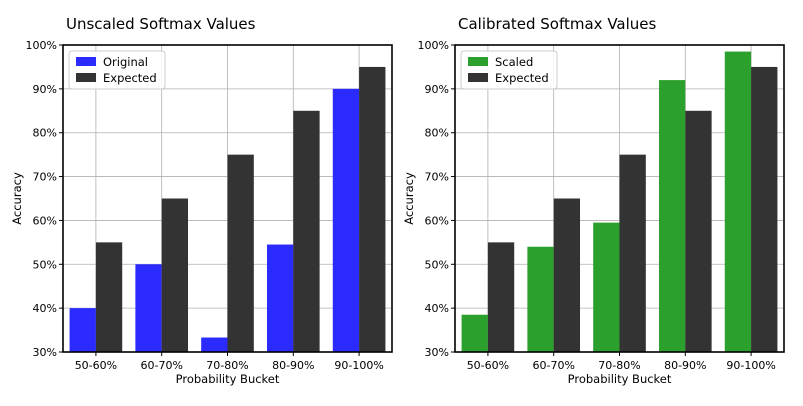 Image resolution: width=803 pixels, height=406 pixels. What do you see at coordinates (86, 61) in the screenshot?
I see `legend-swatch-original` at bounding box center [86, 61].